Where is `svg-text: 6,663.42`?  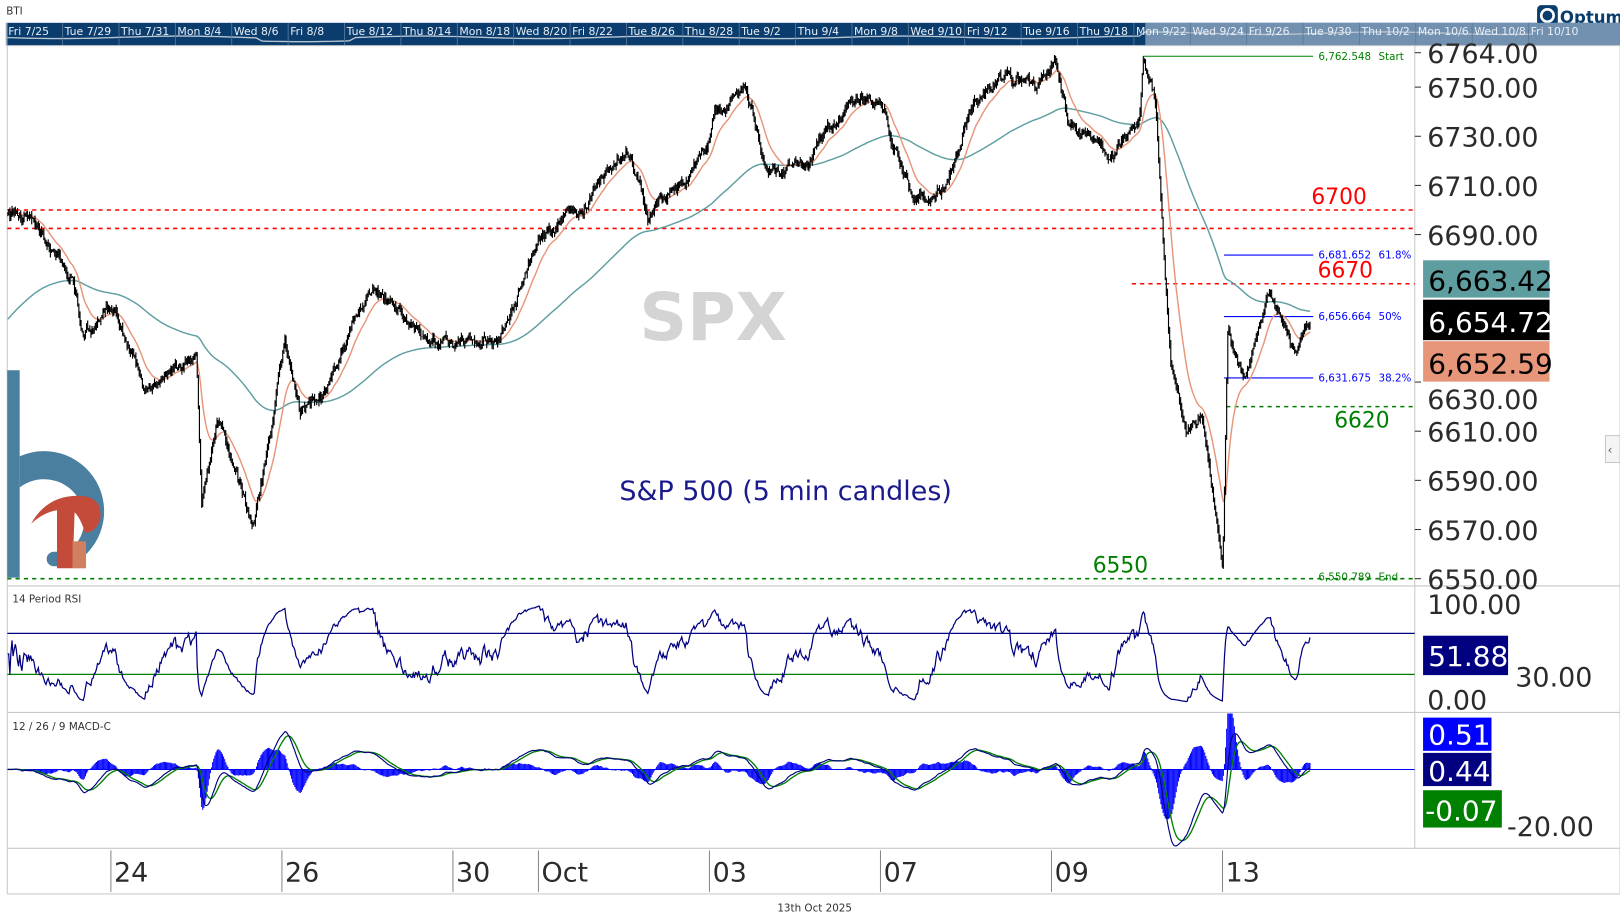 svg-text: 6,663.42 is located at coordinates (1490, 280).